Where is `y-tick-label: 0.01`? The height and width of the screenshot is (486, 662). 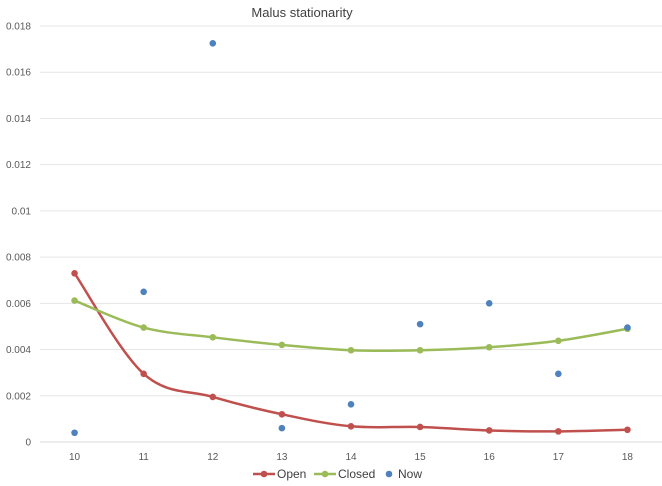
y-tick-label: 0.01 is located at coordinates (22, 211).